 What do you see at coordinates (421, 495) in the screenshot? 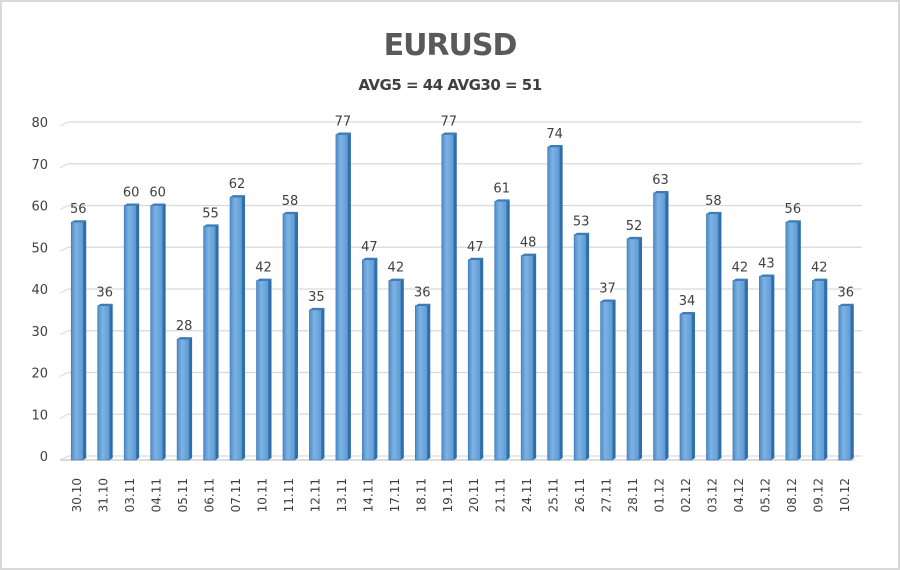
I see `x-tick-label: 18.11` at bounding box center [421, 495].